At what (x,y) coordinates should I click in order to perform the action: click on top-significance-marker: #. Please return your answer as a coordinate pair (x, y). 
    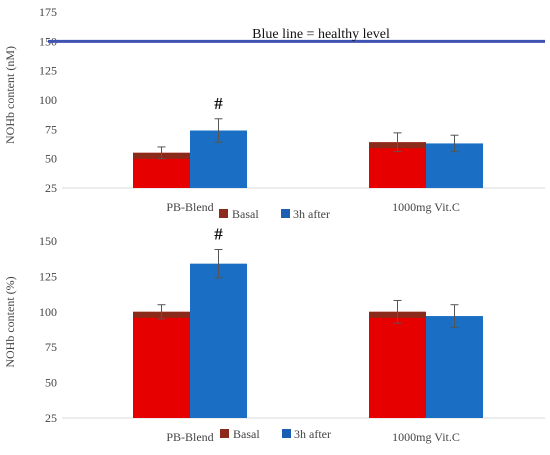
    Looking at the image, I should click on (218, 103).